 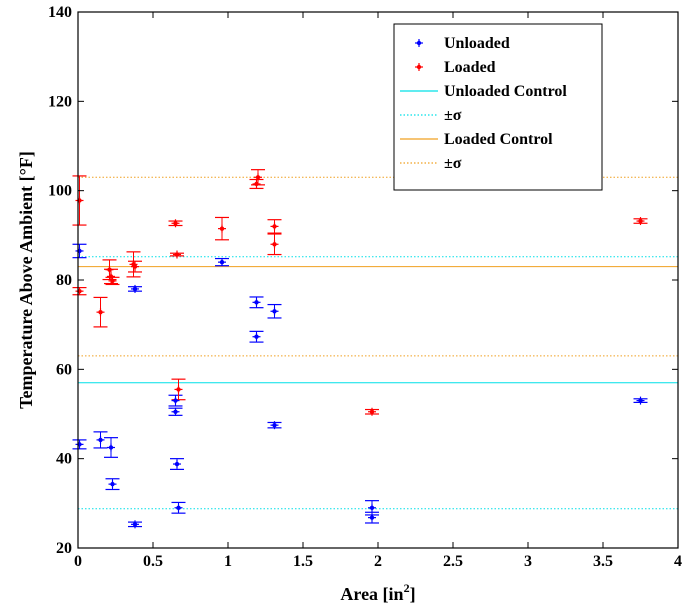 I want to click on legend-entry-loaded: Loaded, so click(x=455, y=67).